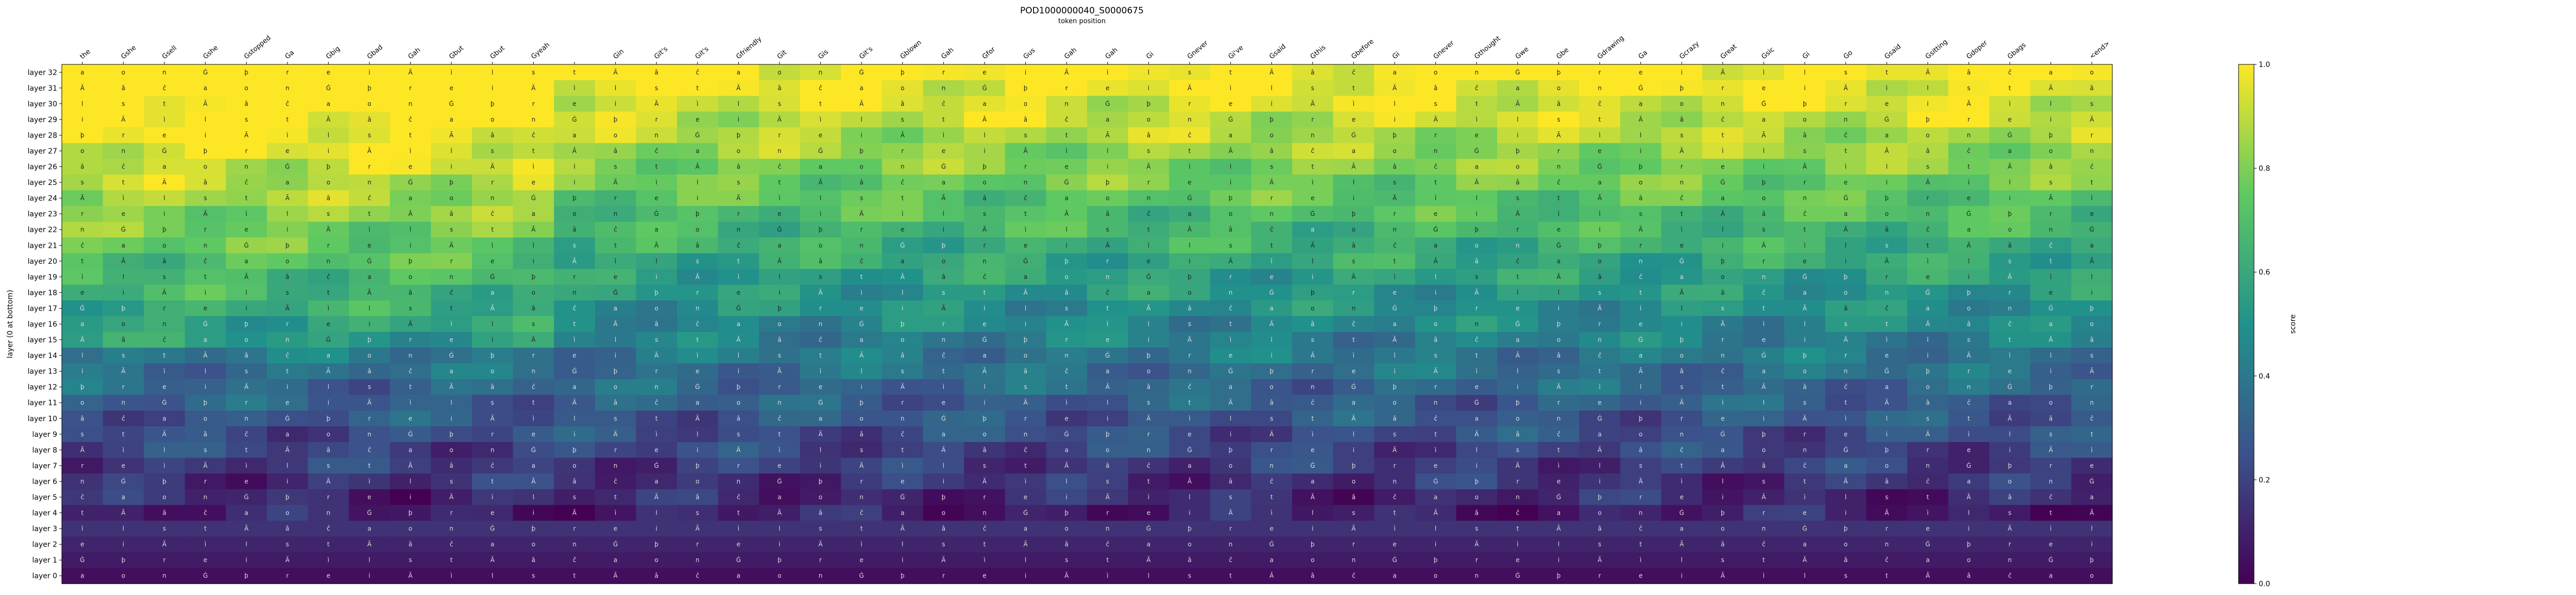  What do you see at coordinates (1893, 52) in the screenshot?
I see `x-tick-label: Gsaid` at bounding box center [1893, 52].